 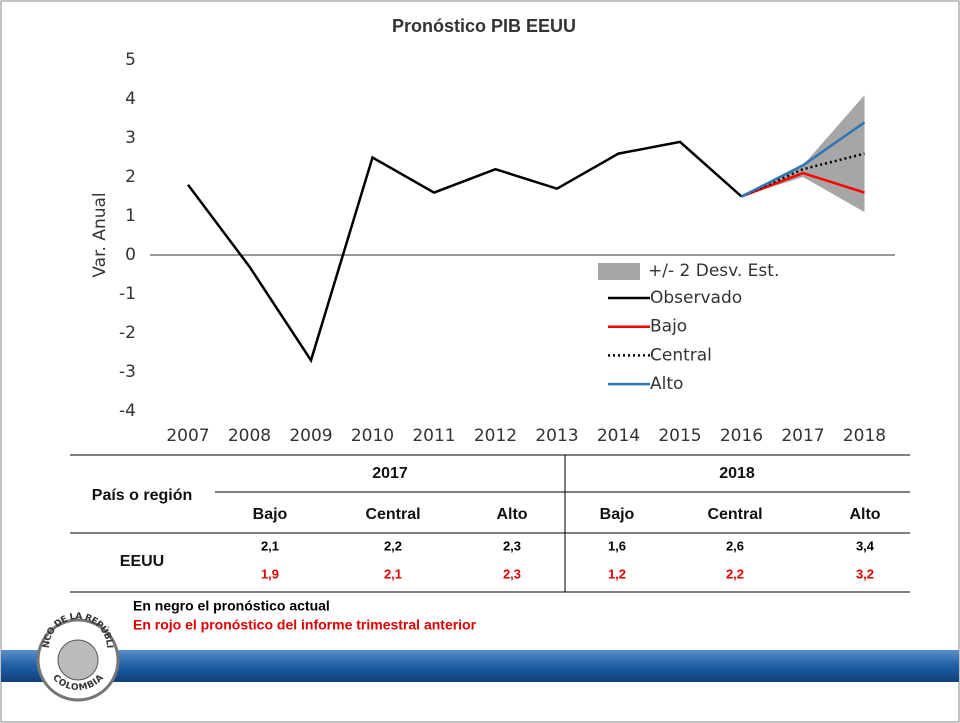 I want to click on x-tick-label: 2013, so click(x=556, y=436).